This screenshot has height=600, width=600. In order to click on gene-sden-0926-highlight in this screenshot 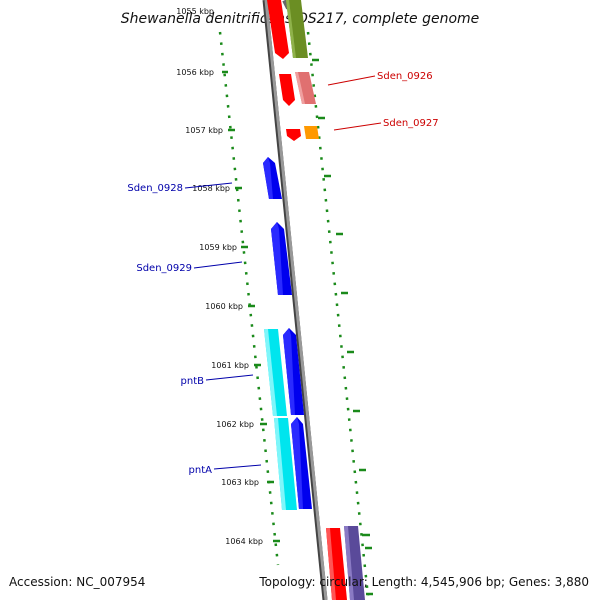, I will do `click(300, 88)`.